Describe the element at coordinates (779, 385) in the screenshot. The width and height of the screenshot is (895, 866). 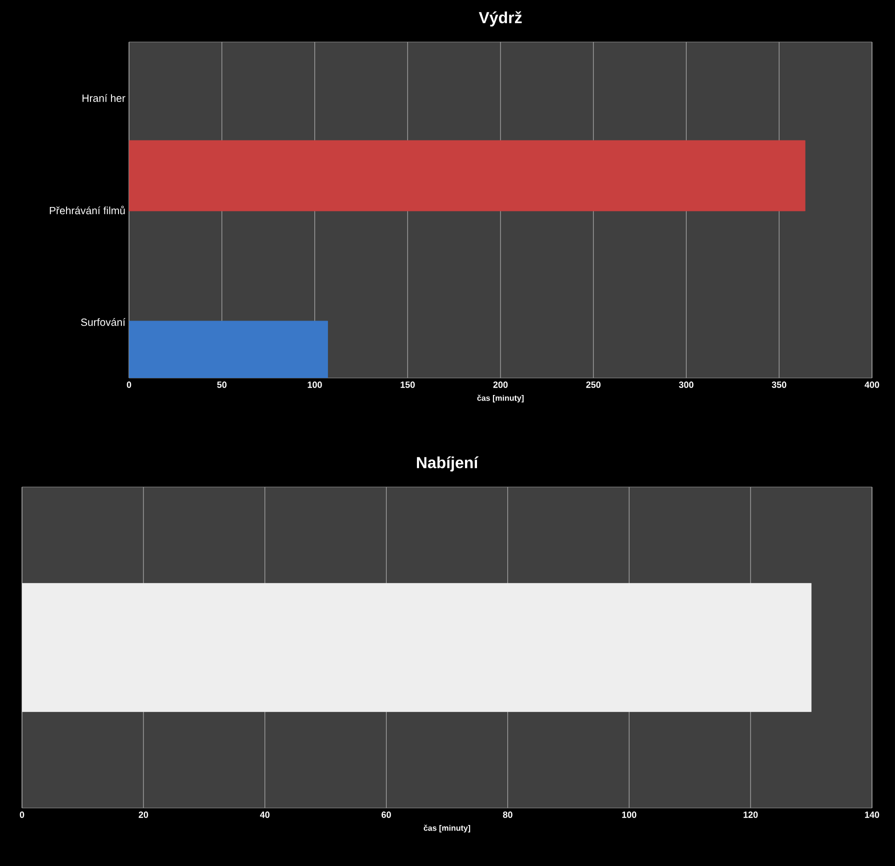
I see `x-tick-label: 350` at that location.